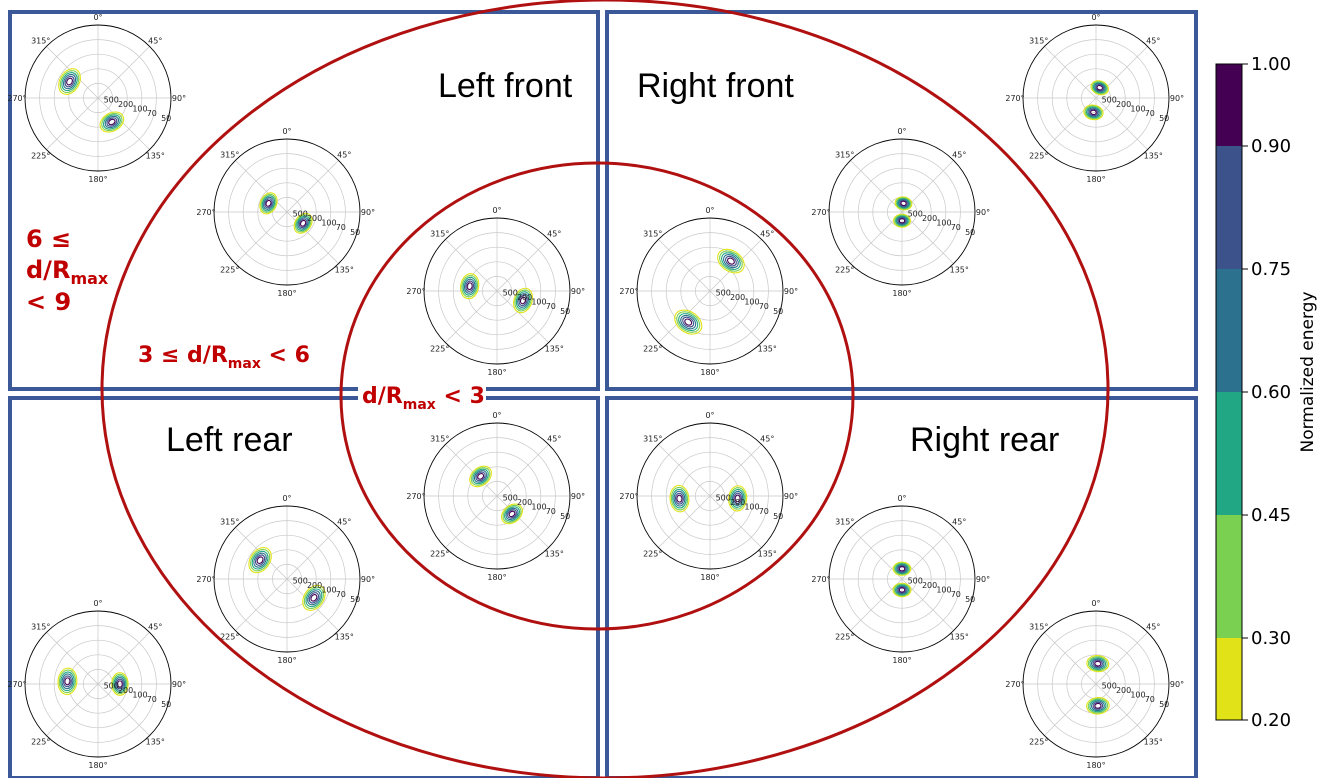  I want to click on outer-region-label: 6 ≤ d/Rmax < 9, so click(67, 270).